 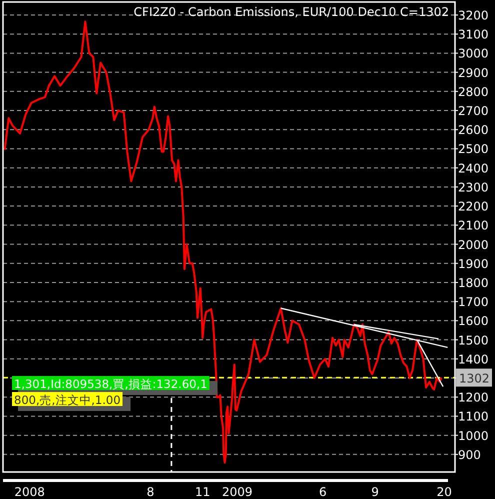 What do you see at coordinates (473, 359) in the screenshot?
I see `y-tick-label: 1400` at bounding box center [473, 359].